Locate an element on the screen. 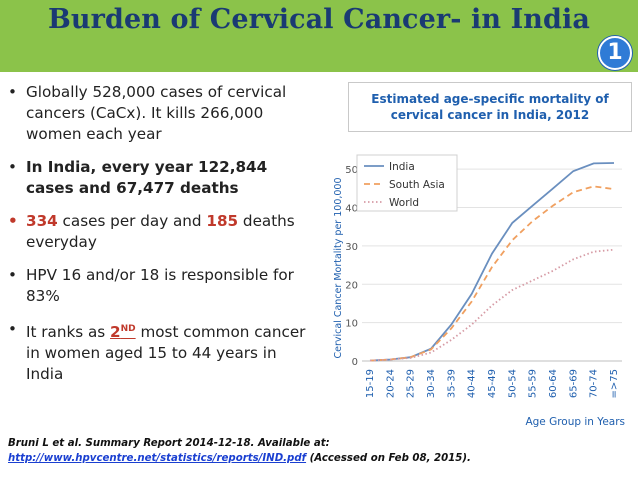 This screenshot has width=638, height=479. bullet-text-mid: cases per day and is located at coordinates (132, 221).